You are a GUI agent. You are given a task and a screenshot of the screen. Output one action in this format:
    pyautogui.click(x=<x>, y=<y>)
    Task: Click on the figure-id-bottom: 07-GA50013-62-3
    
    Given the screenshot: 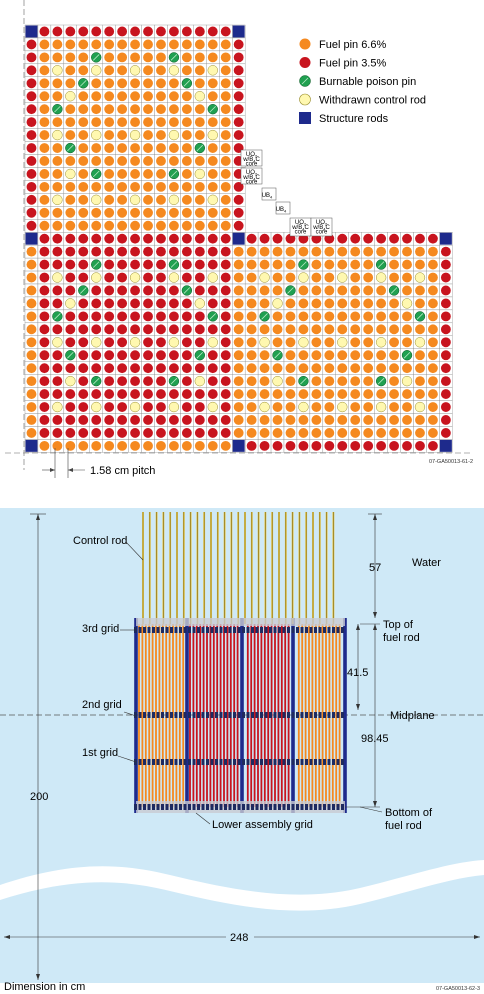 What is the action you would take?
    pyautogui.click(x=458, y=989)
    